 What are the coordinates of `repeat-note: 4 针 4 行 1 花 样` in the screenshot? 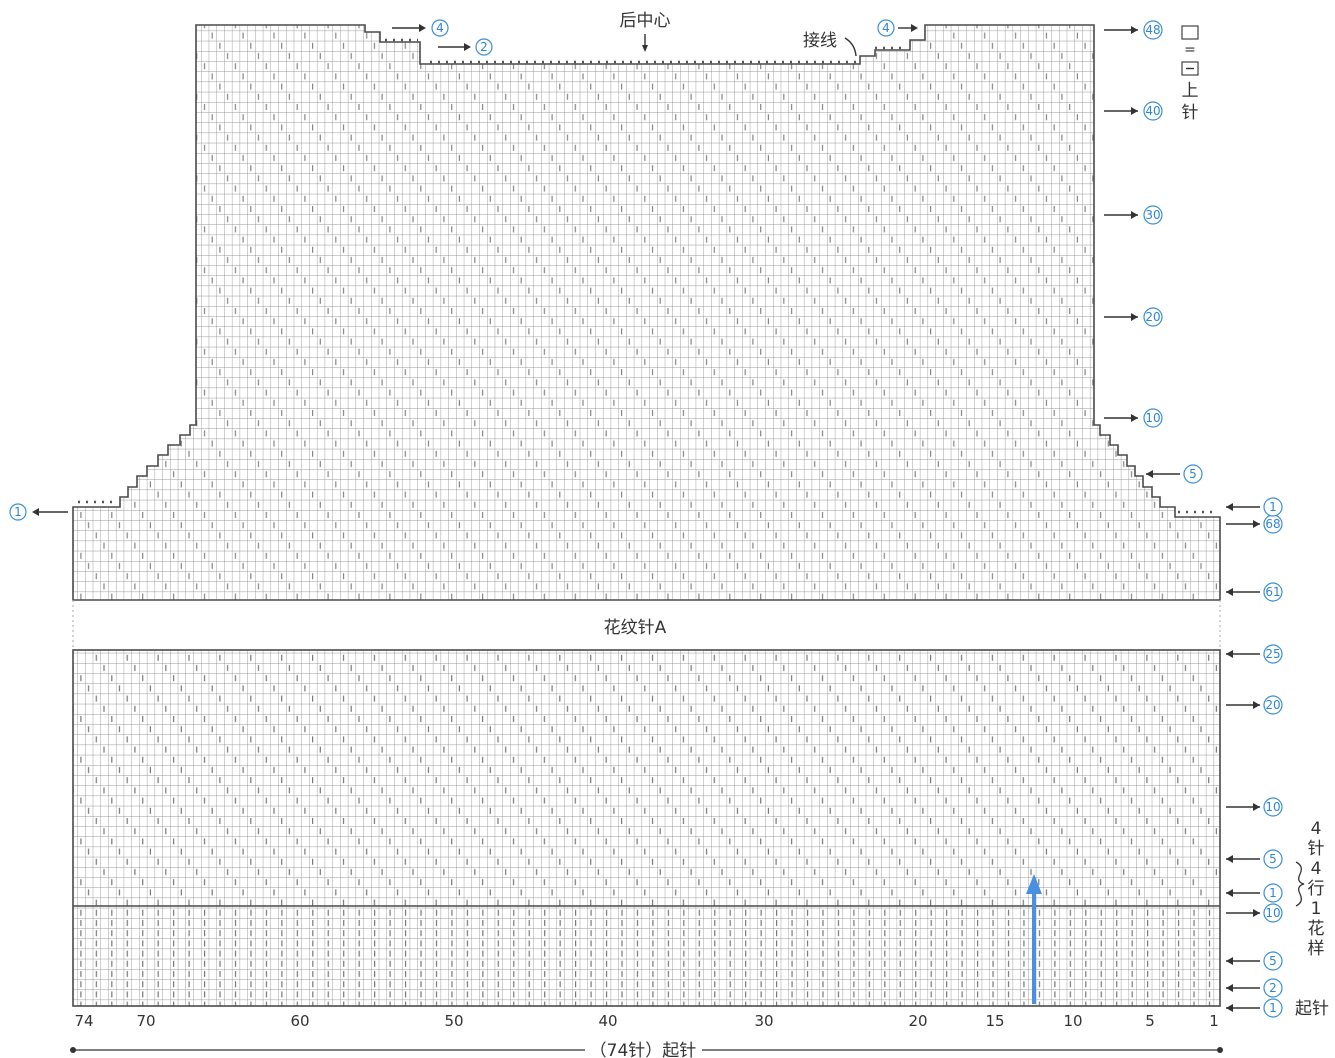 It's located at (1310, 889).